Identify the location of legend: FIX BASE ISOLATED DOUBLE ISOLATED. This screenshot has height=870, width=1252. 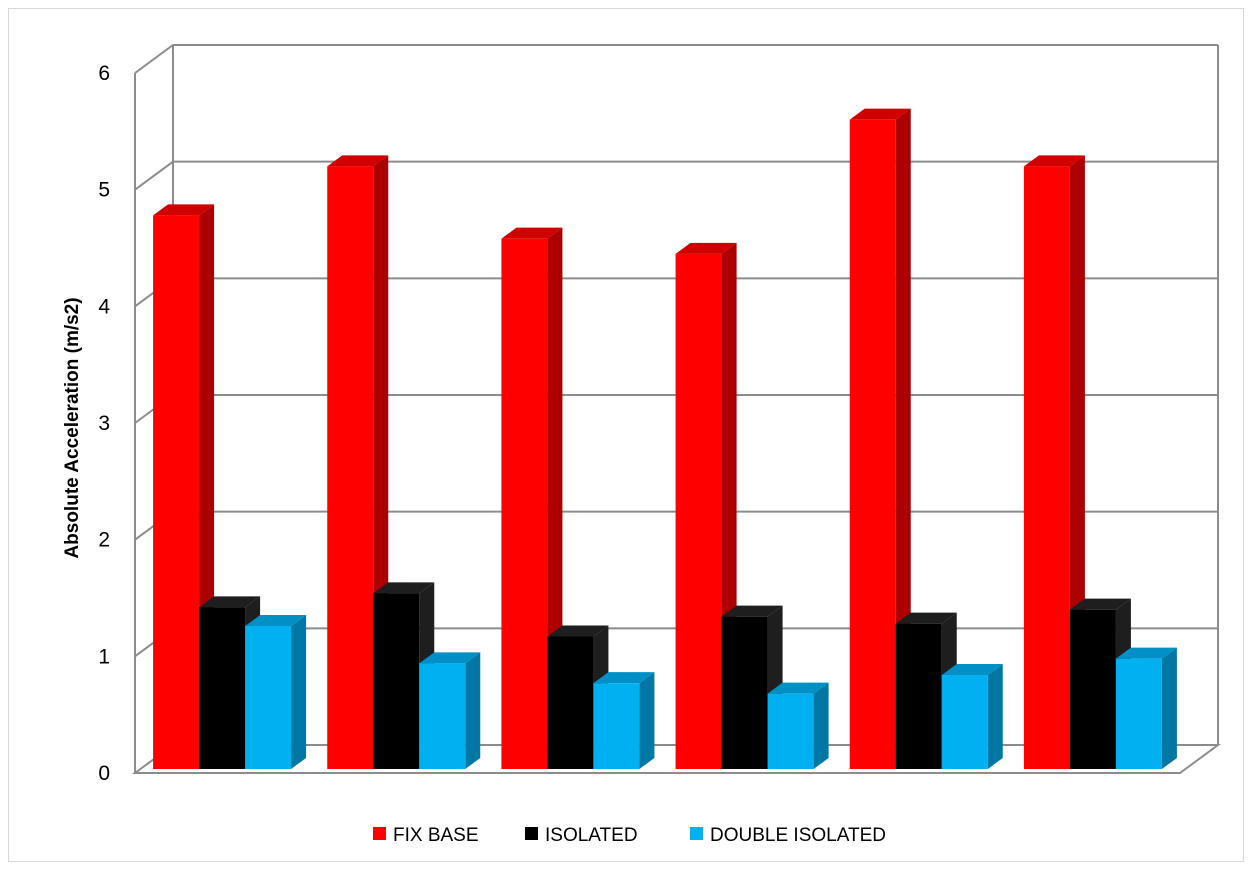
(629, 835).